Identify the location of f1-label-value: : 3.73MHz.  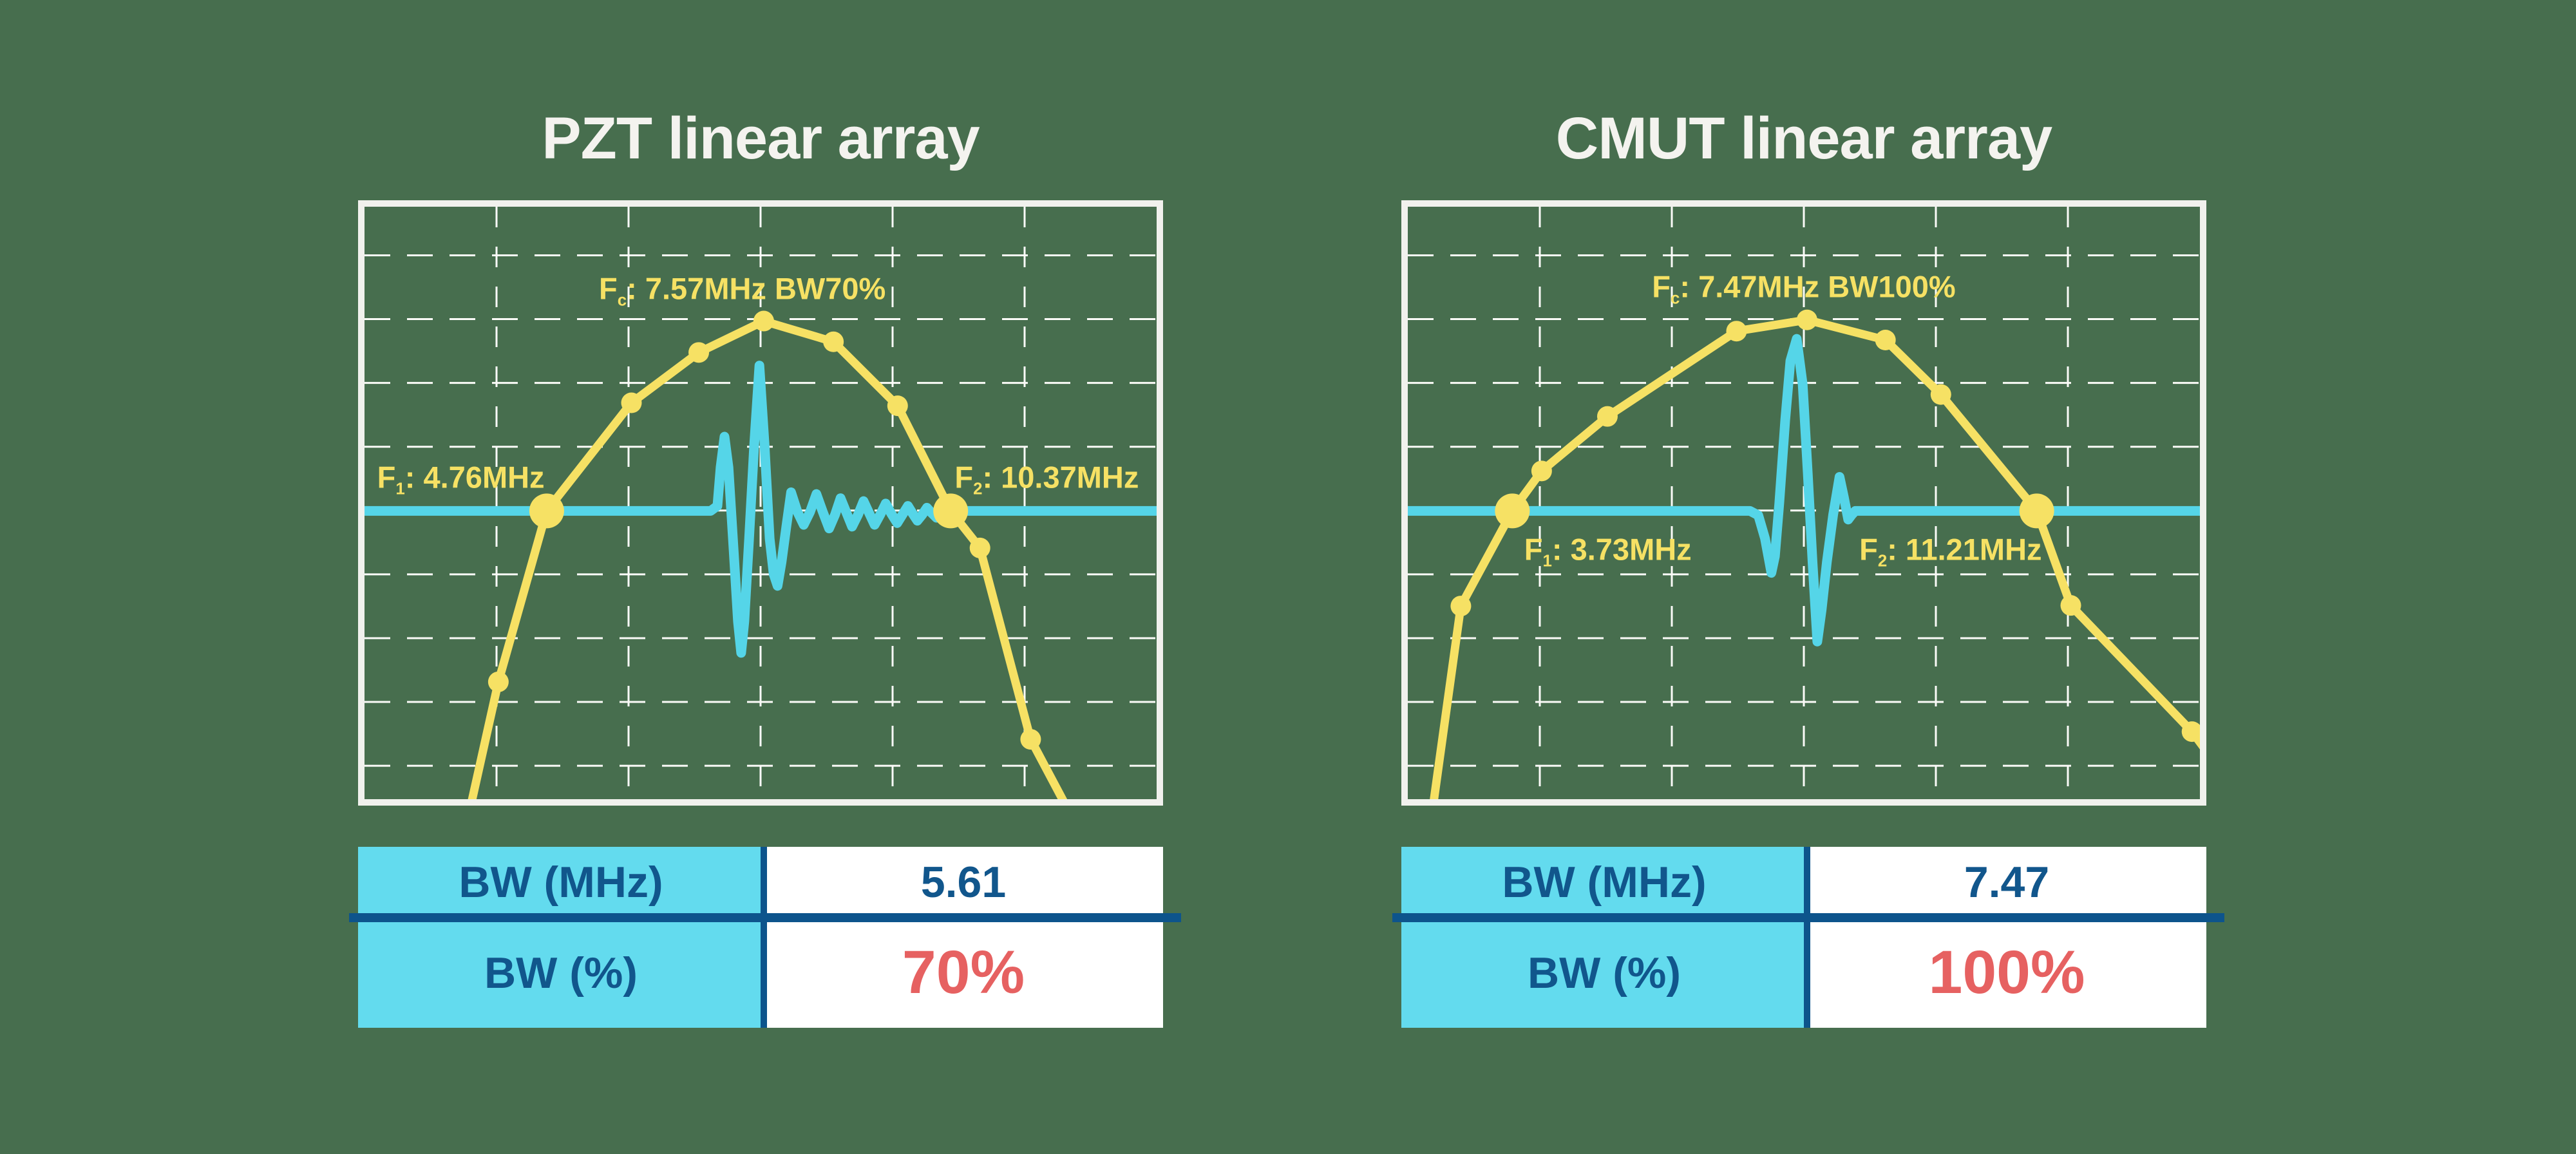
(1622, 549).